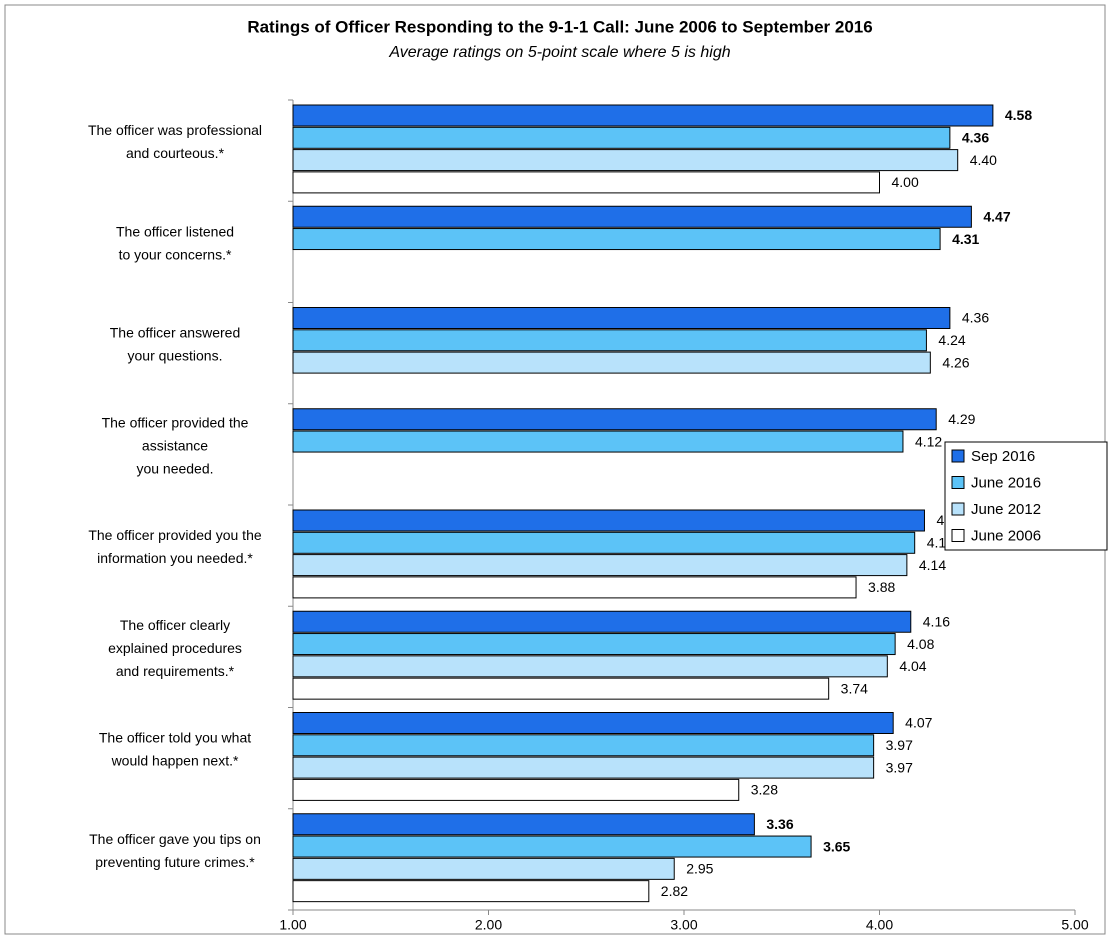 This screenshot has width=1111, height=939. I want to click on x-tick-label: 1.00, so click(292, 925).